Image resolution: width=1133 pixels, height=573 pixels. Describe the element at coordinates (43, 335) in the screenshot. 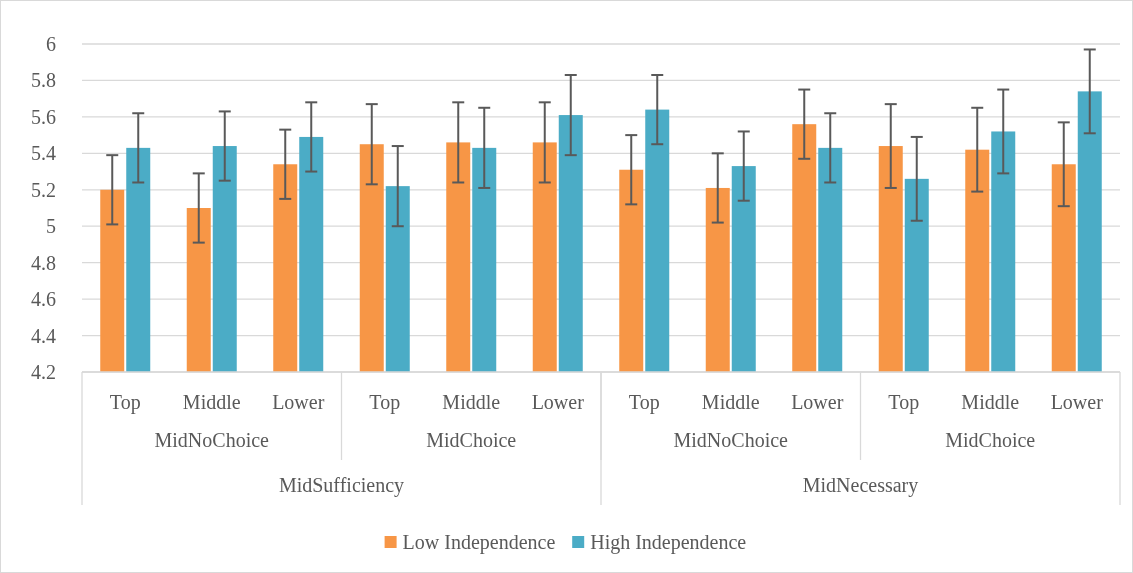

I see `y-tick-label: 4.4` at that location.